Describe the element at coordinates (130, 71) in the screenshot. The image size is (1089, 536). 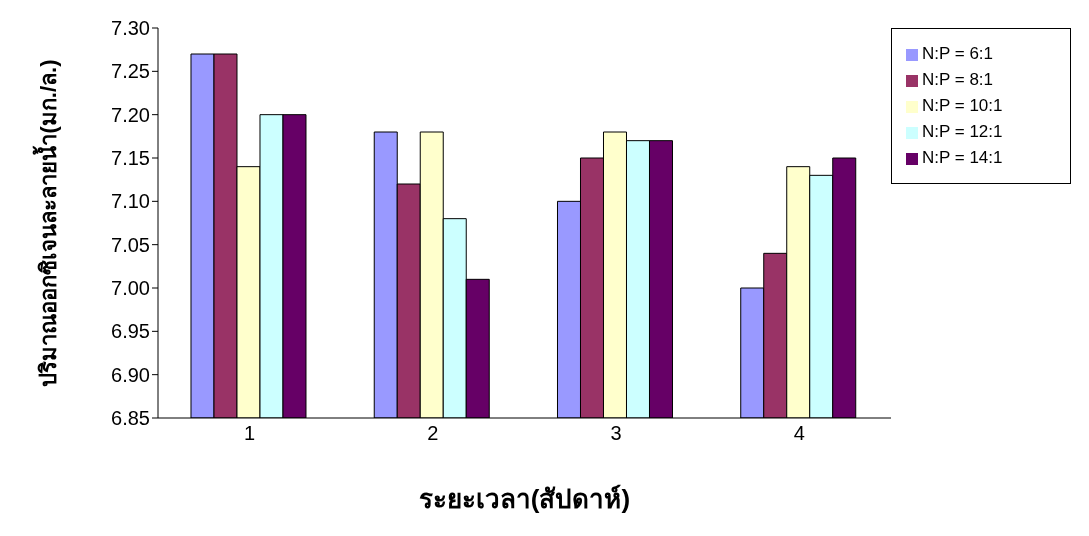
I see `y-tick-label: 7.25` at that location.